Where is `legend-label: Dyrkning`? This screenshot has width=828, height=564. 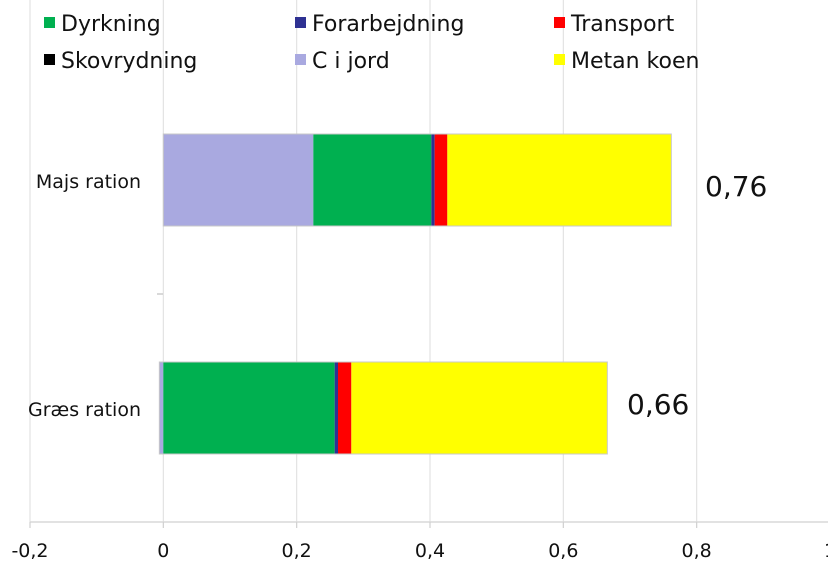
legend-label: Dyrkning is located at coordinates (111, 24).